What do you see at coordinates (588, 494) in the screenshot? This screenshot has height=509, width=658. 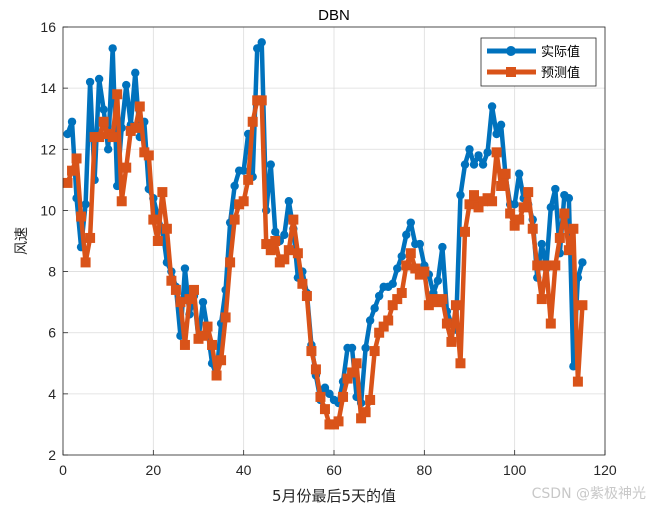 I see `watermark-text: CSDN @紫极神光` at bounding box center [588, 494].